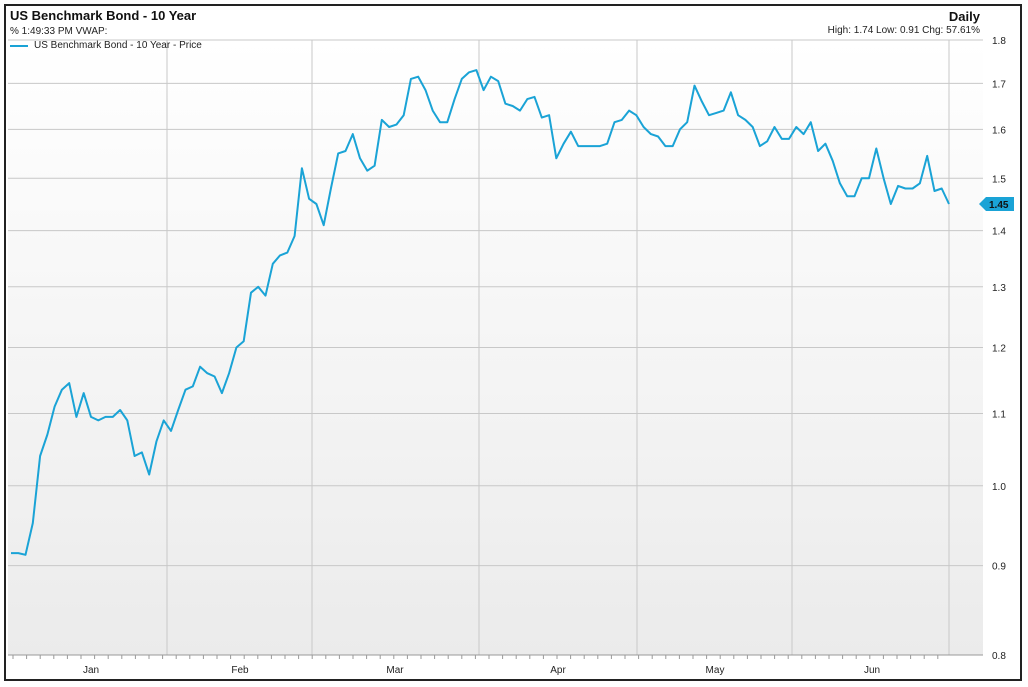 Image resolution: width=1028 pixels, height=687 pixels. Describe the element at coordinates (999, 414) in the screenshot. I see `y-tick-label: 1.1` at that location.